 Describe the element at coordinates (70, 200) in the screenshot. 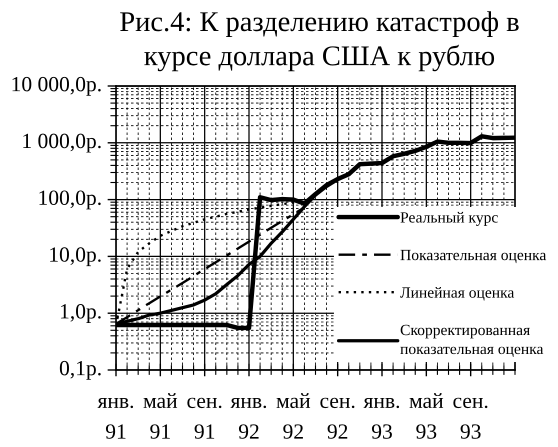

I see `y-tick-label: 100,0р.` at that location.